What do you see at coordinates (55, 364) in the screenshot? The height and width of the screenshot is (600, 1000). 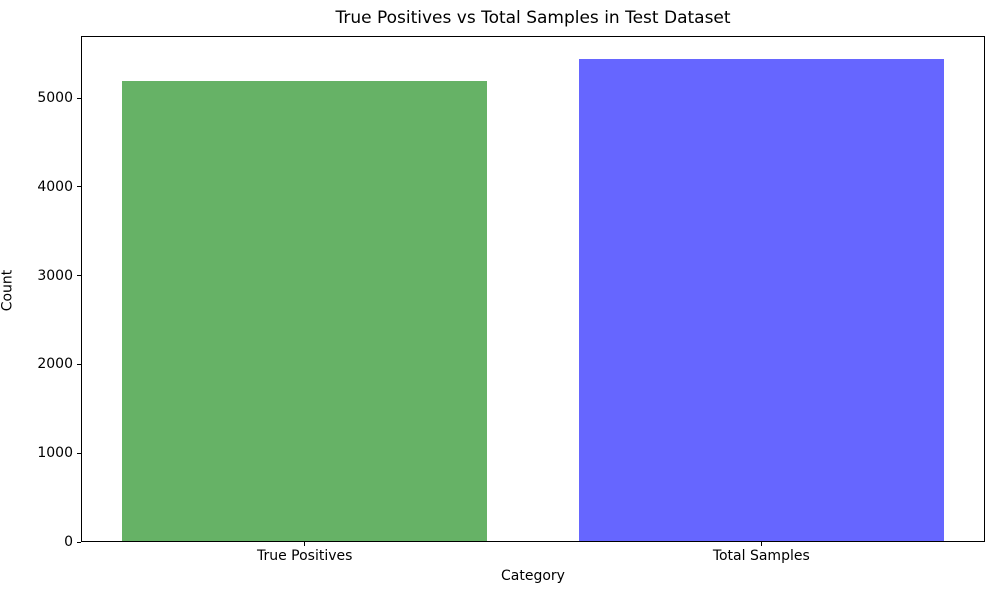 I see `y-tick-label-2000: 2000` at bounding box center [55, 364].